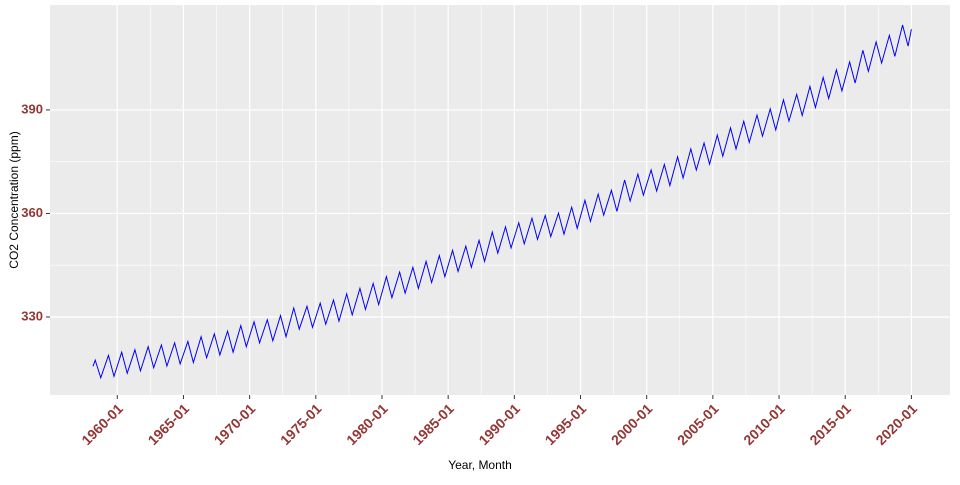 The image size is (960, 485). I want to click on x-tick-label: 2005-01, so click(698, 424).